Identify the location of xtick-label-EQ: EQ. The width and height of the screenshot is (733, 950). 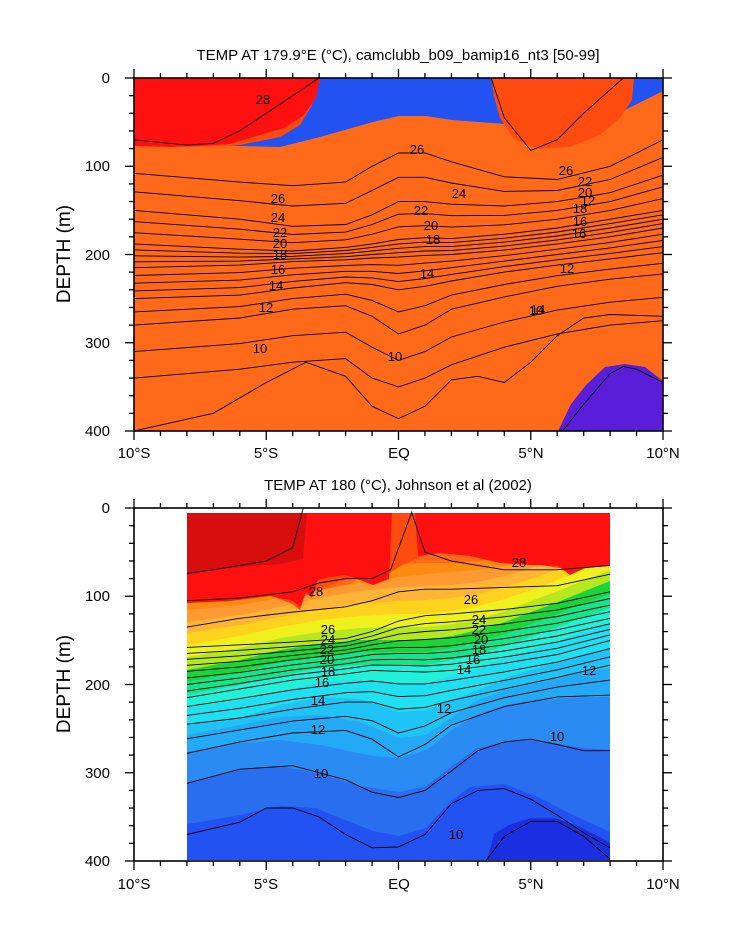
(399, 884).